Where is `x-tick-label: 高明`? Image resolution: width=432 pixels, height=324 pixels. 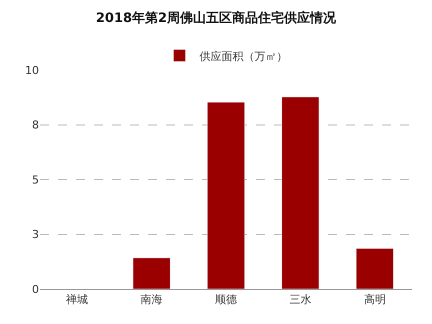
x-tick-label: 高明 is located at coordinates (375, 299).